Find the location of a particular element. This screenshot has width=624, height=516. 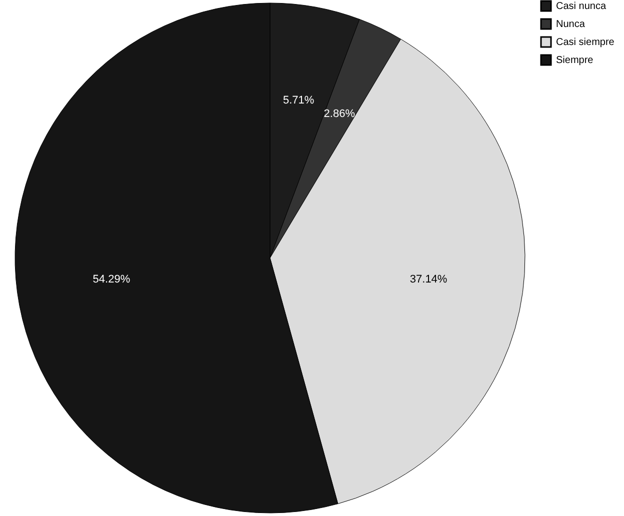

legend-label: Casi siempre is located at coordinates (585, 42).